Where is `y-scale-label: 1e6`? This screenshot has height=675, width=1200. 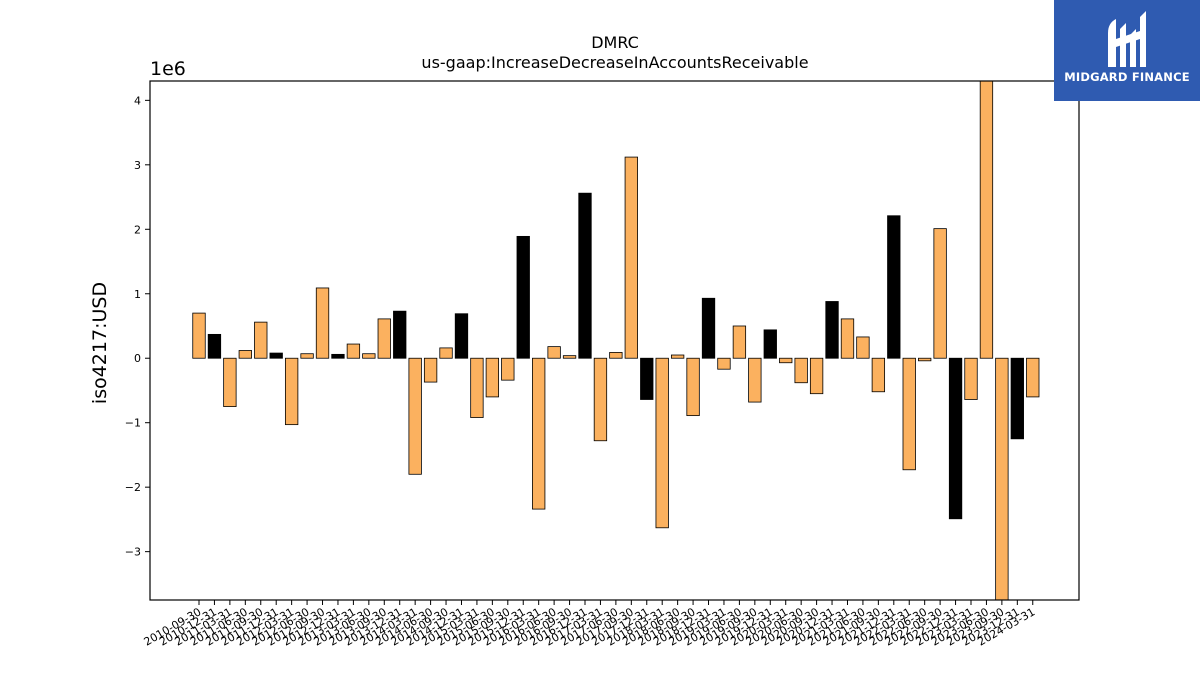
y-scale-label: 1e6 is located at coordinates (168, 69).